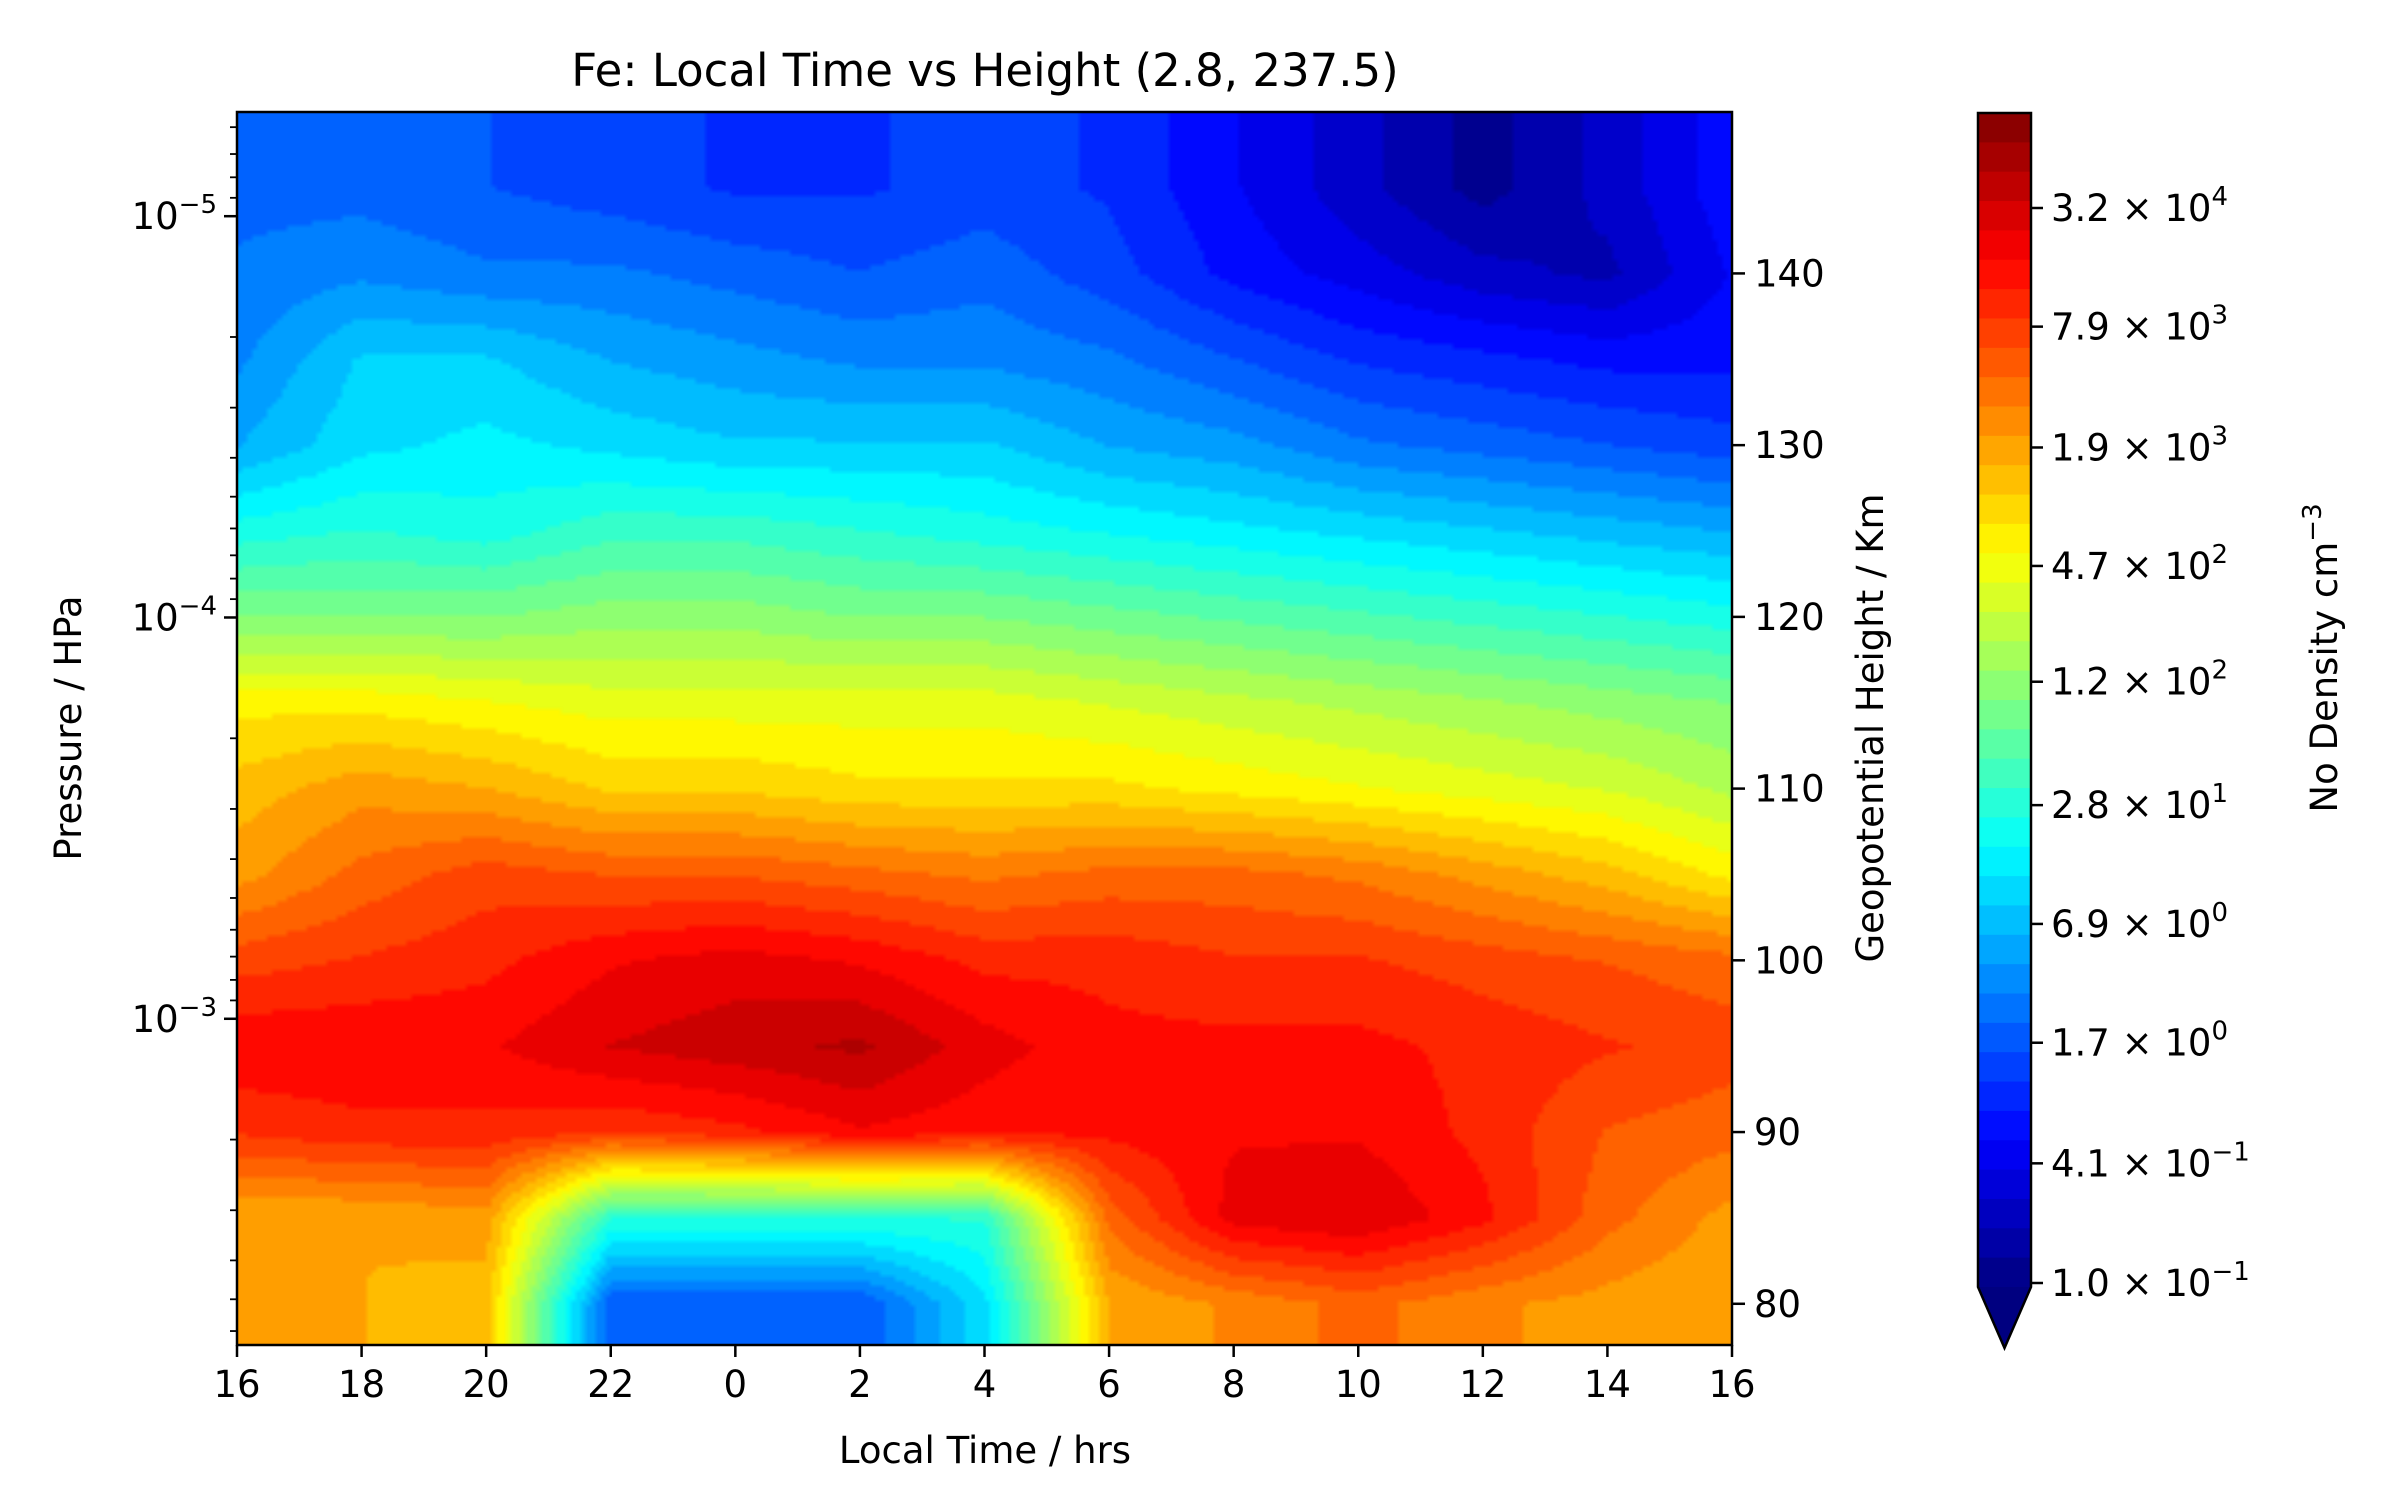 The image size is (2400, 1500). I want to click on x-tick-label: 14, so click(1607, 1384).